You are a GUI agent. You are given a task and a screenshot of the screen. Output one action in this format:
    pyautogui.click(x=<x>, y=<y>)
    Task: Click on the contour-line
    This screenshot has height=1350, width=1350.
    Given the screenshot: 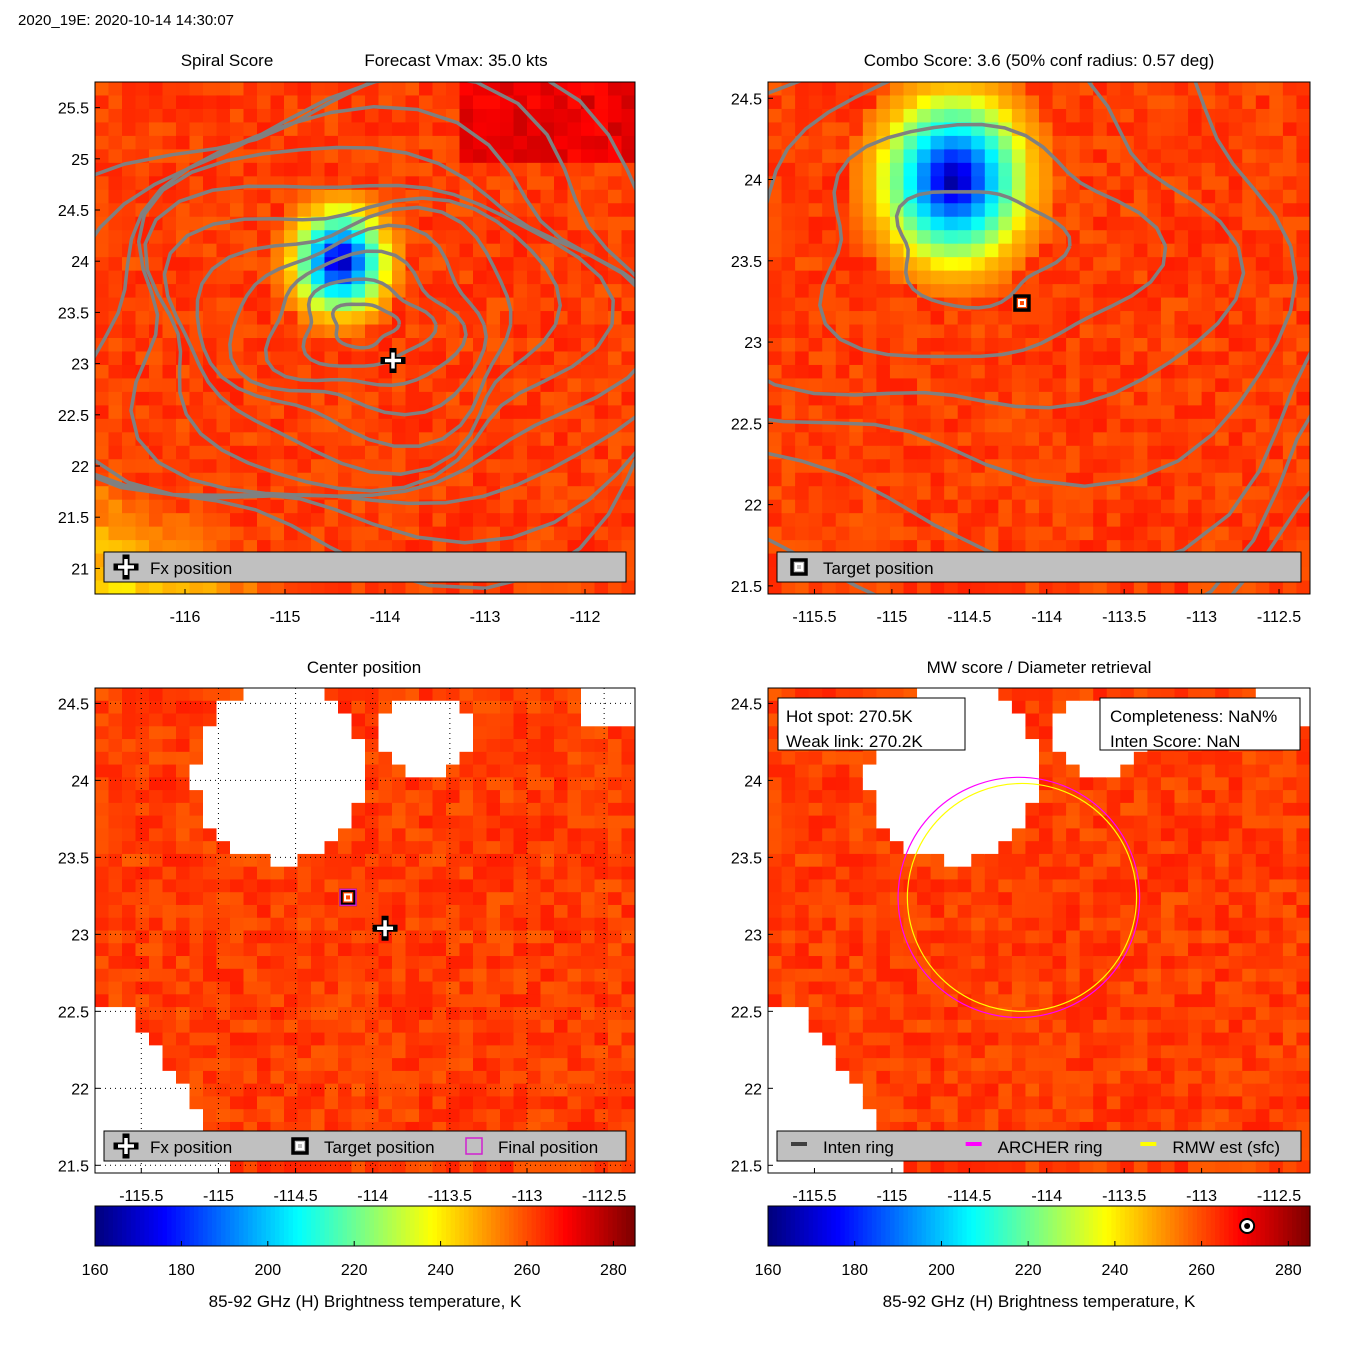 What is the action you would take?
    pyautogui.click(x=366, y=326)
    